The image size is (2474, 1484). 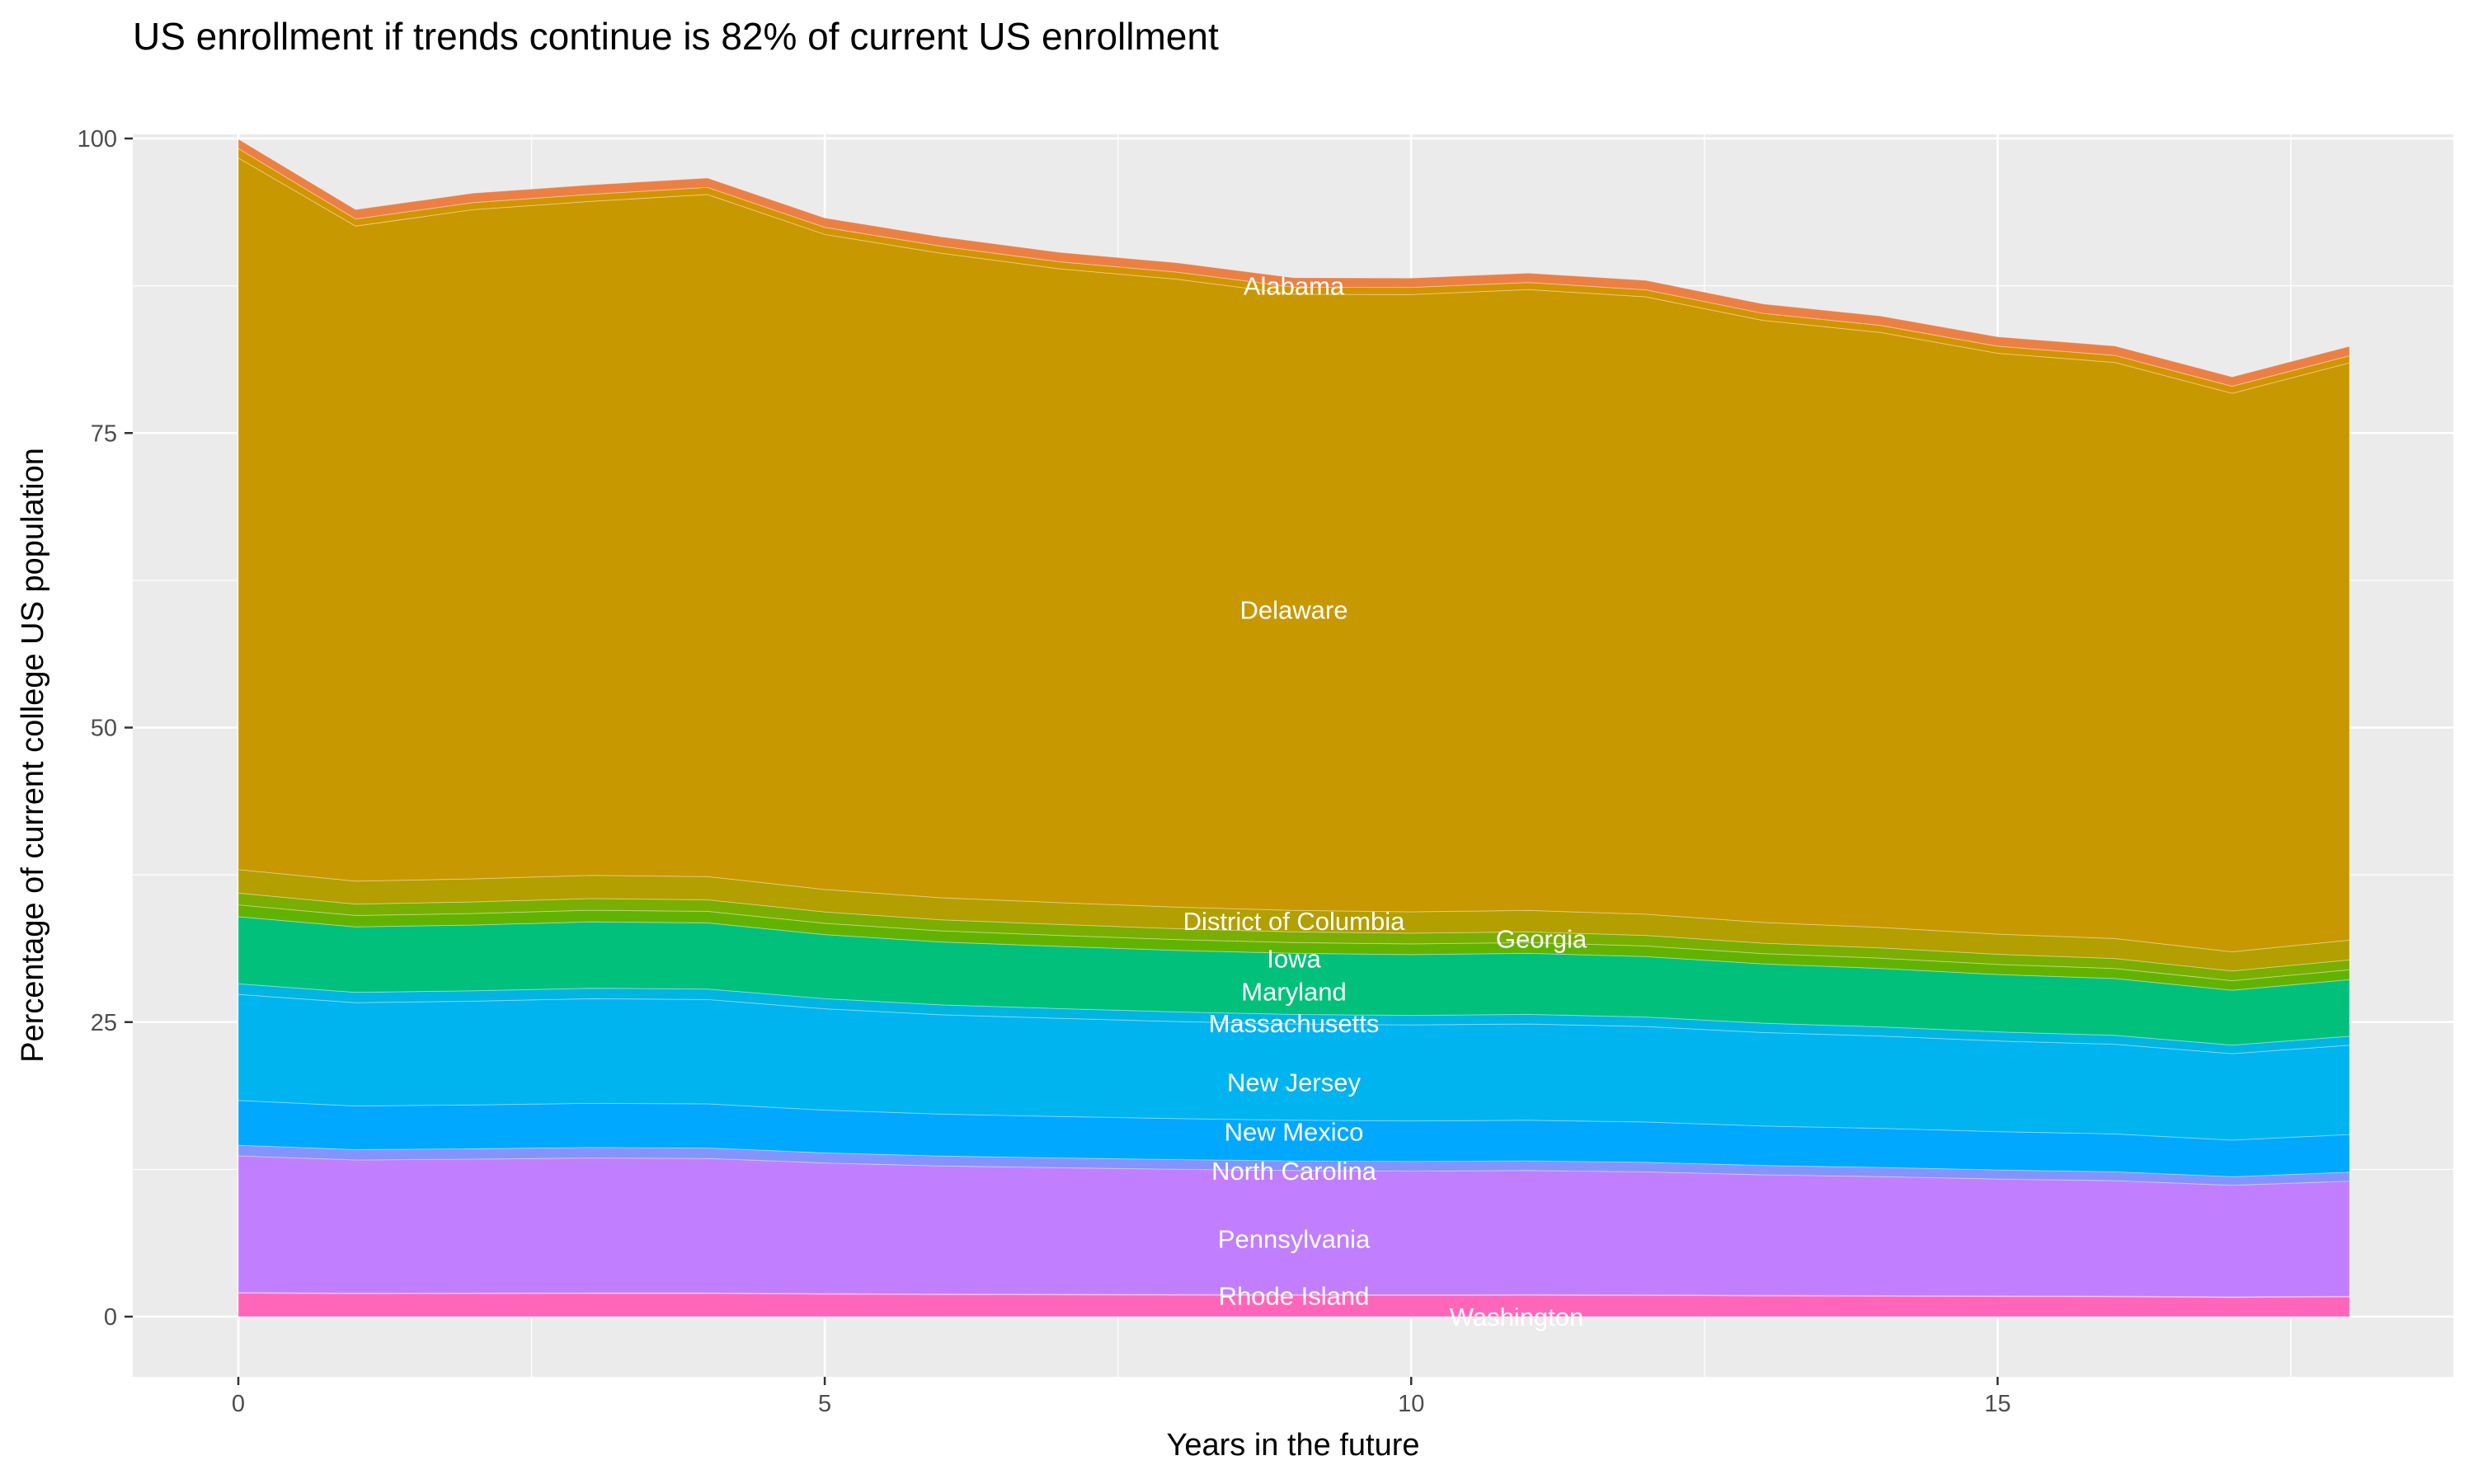 I want to click on x-tick-label: 5, so click(x=824, y=1404).